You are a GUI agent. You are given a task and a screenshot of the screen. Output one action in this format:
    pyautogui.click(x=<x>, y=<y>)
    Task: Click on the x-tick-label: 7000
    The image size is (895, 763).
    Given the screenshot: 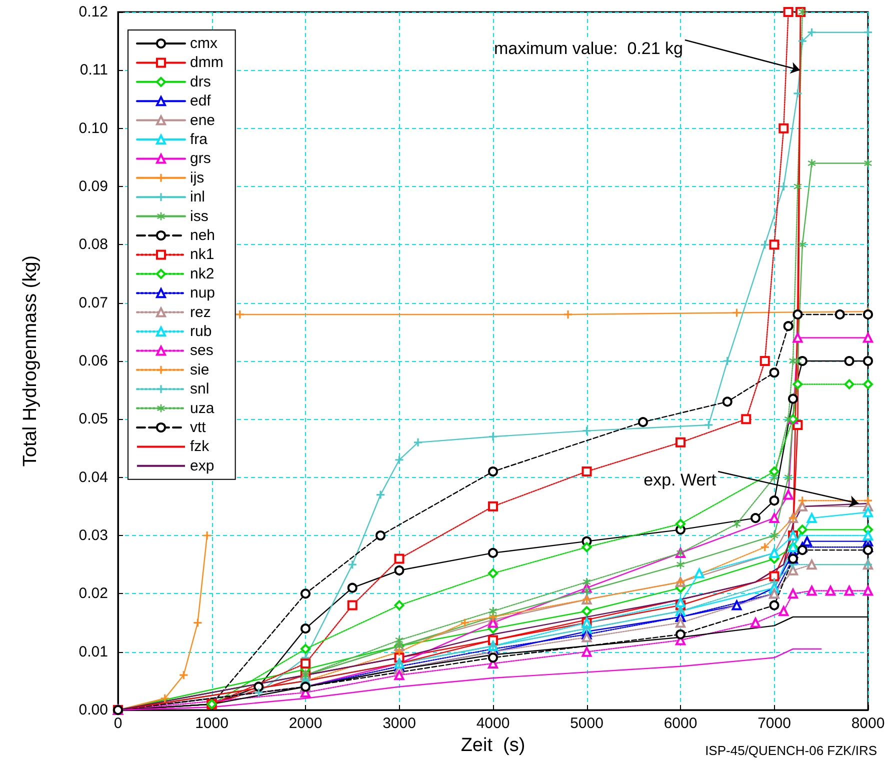 What is the action you would take?
    pyautogui.click(x=774, y=723)
    